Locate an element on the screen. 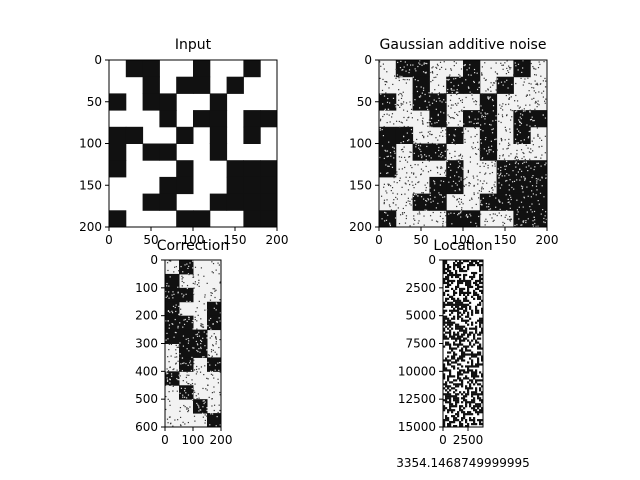 The width and height of the screenshot is (640, 480). y-tick-label: 7500 is located at coordinates (420, 344).